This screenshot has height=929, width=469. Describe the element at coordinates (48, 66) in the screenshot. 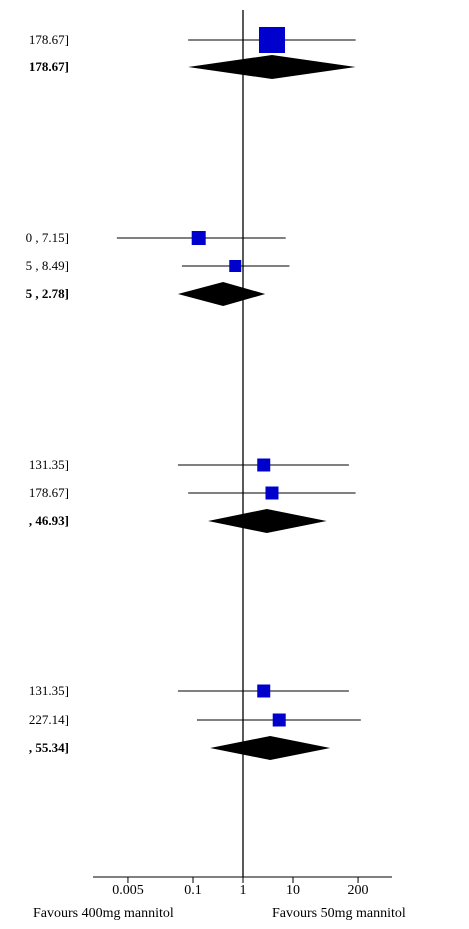

I see `summary-ci-label: 178.67]` at that location.